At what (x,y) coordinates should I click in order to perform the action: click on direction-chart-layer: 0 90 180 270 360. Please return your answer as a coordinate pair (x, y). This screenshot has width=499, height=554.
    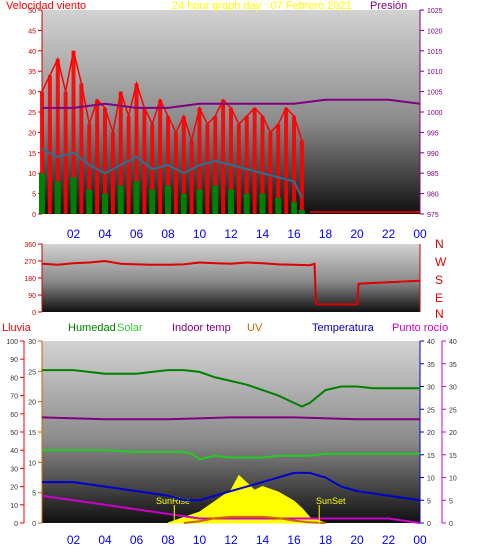
    Looking at the image, I should click on (222, 279).